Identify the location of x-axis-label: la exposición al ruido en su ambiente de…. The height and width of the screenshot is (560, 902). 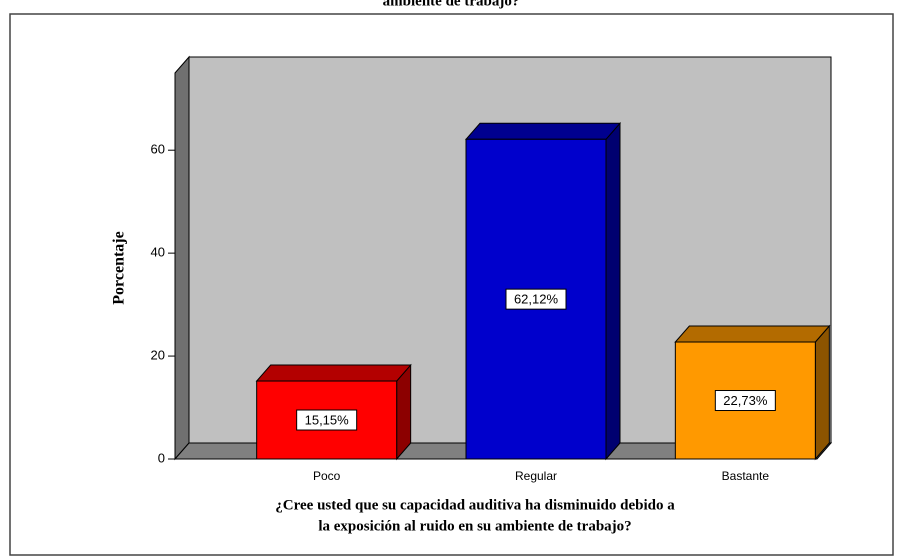
(474, 526).